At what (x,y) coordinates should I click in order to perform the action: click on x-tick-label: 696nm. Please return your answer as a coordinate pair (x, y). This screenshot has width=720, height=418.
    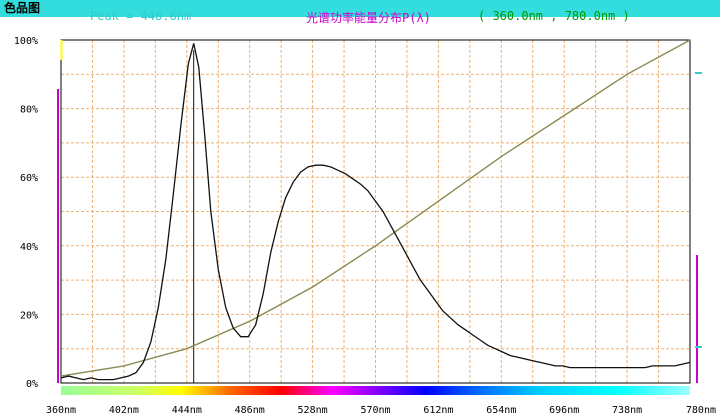
    Looking at the image, I should click on (564, 410).